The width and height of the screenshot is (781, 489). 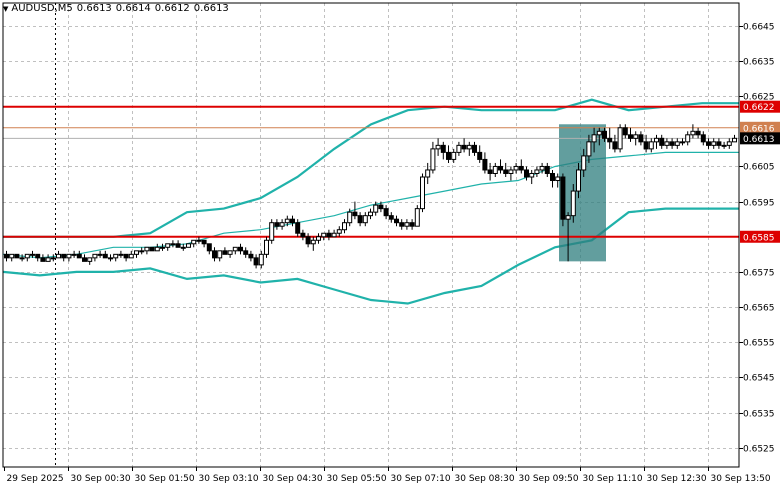 What do you see at coordinates (759, 98) in the screenshot?
I see `y-tick-label: 0.6625` at bounding box center [759, 98].